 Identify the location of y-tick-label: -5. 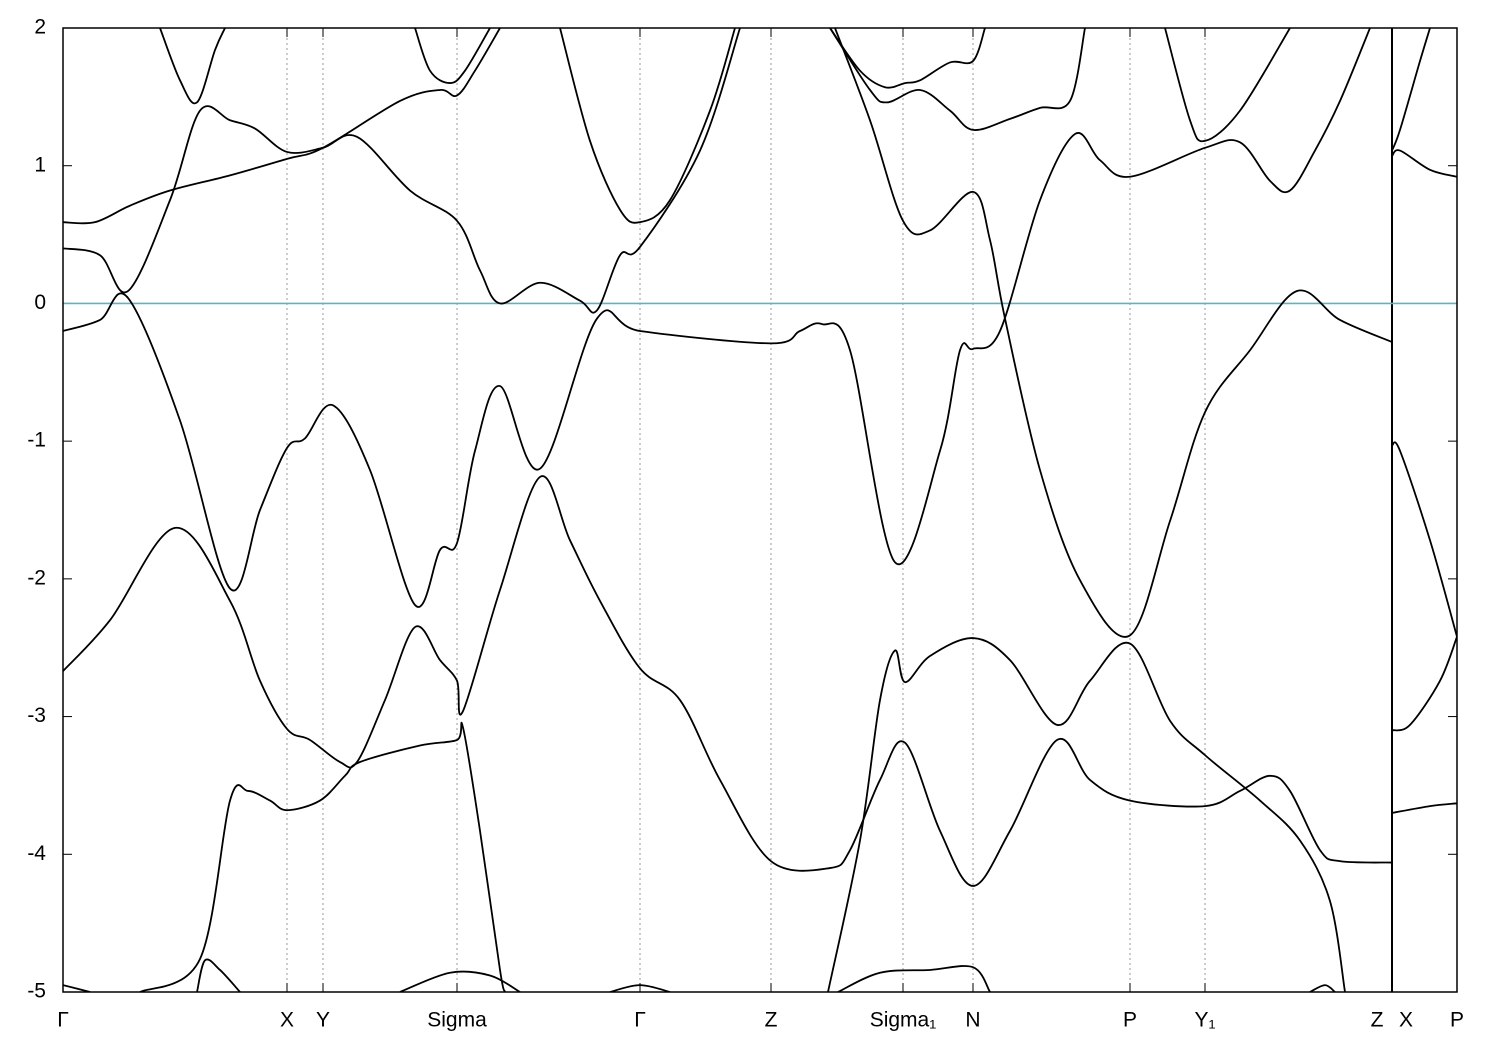
(36, 991).